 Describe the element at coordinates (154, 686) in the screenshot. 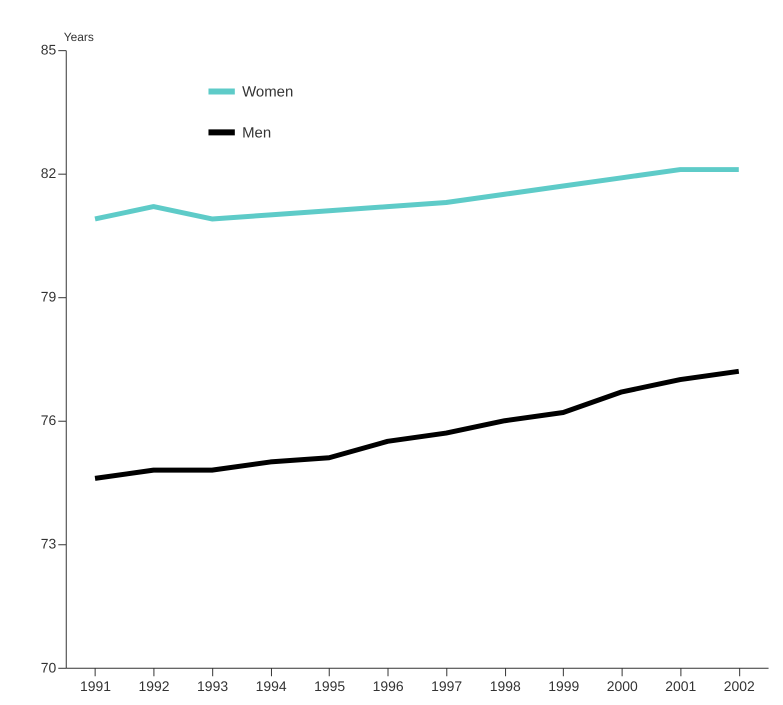

I see `x-tick-label: 1992` at that location.